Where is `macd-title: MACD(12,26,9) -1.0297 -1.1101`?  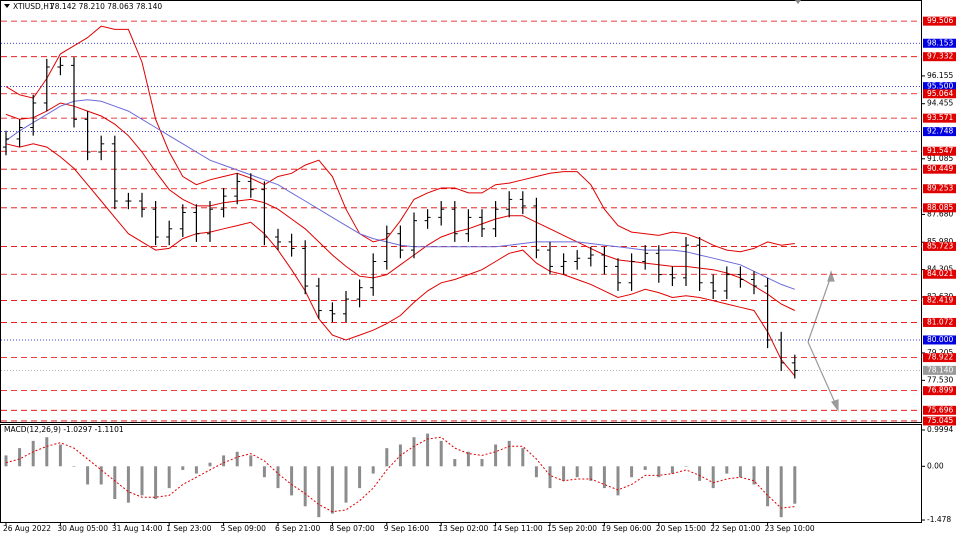
macd-title: MACD(12,26,9) -1.0297 -1.1101 is located at coordinates (64, 429).